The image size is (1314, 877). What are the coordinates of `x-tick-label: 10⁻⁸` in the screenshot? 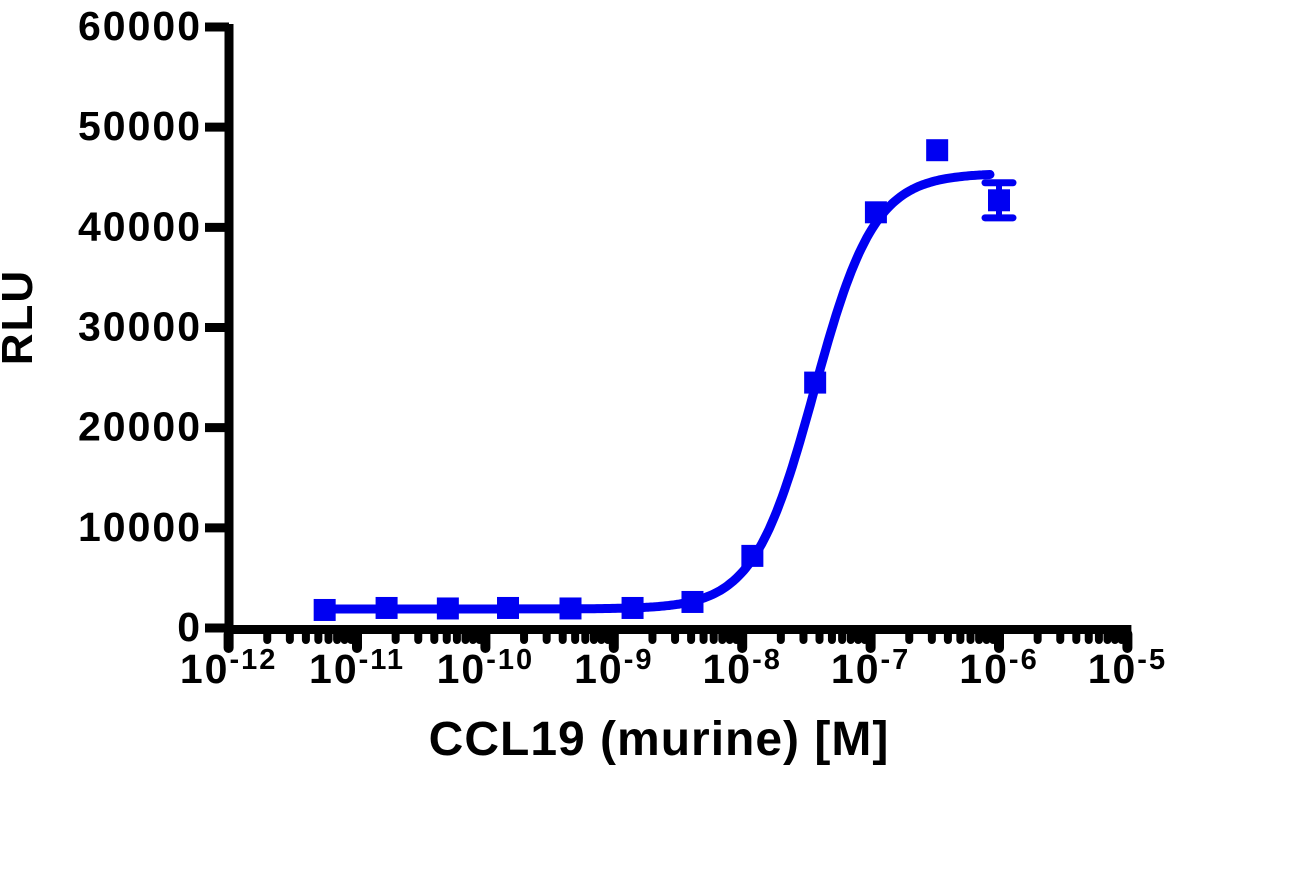 It's located at (741, 668).